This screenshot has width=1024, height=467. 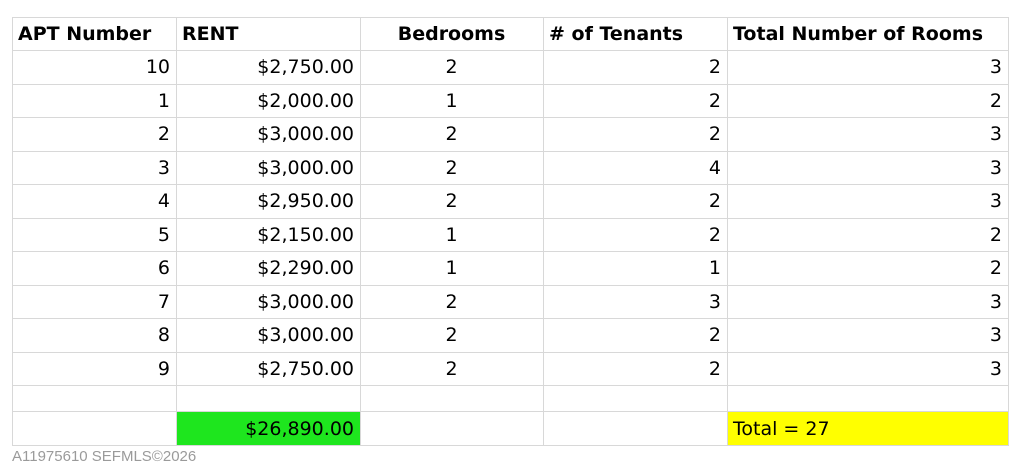 I want to click on cell-apt-number: 2, so click(x=94, y=134).